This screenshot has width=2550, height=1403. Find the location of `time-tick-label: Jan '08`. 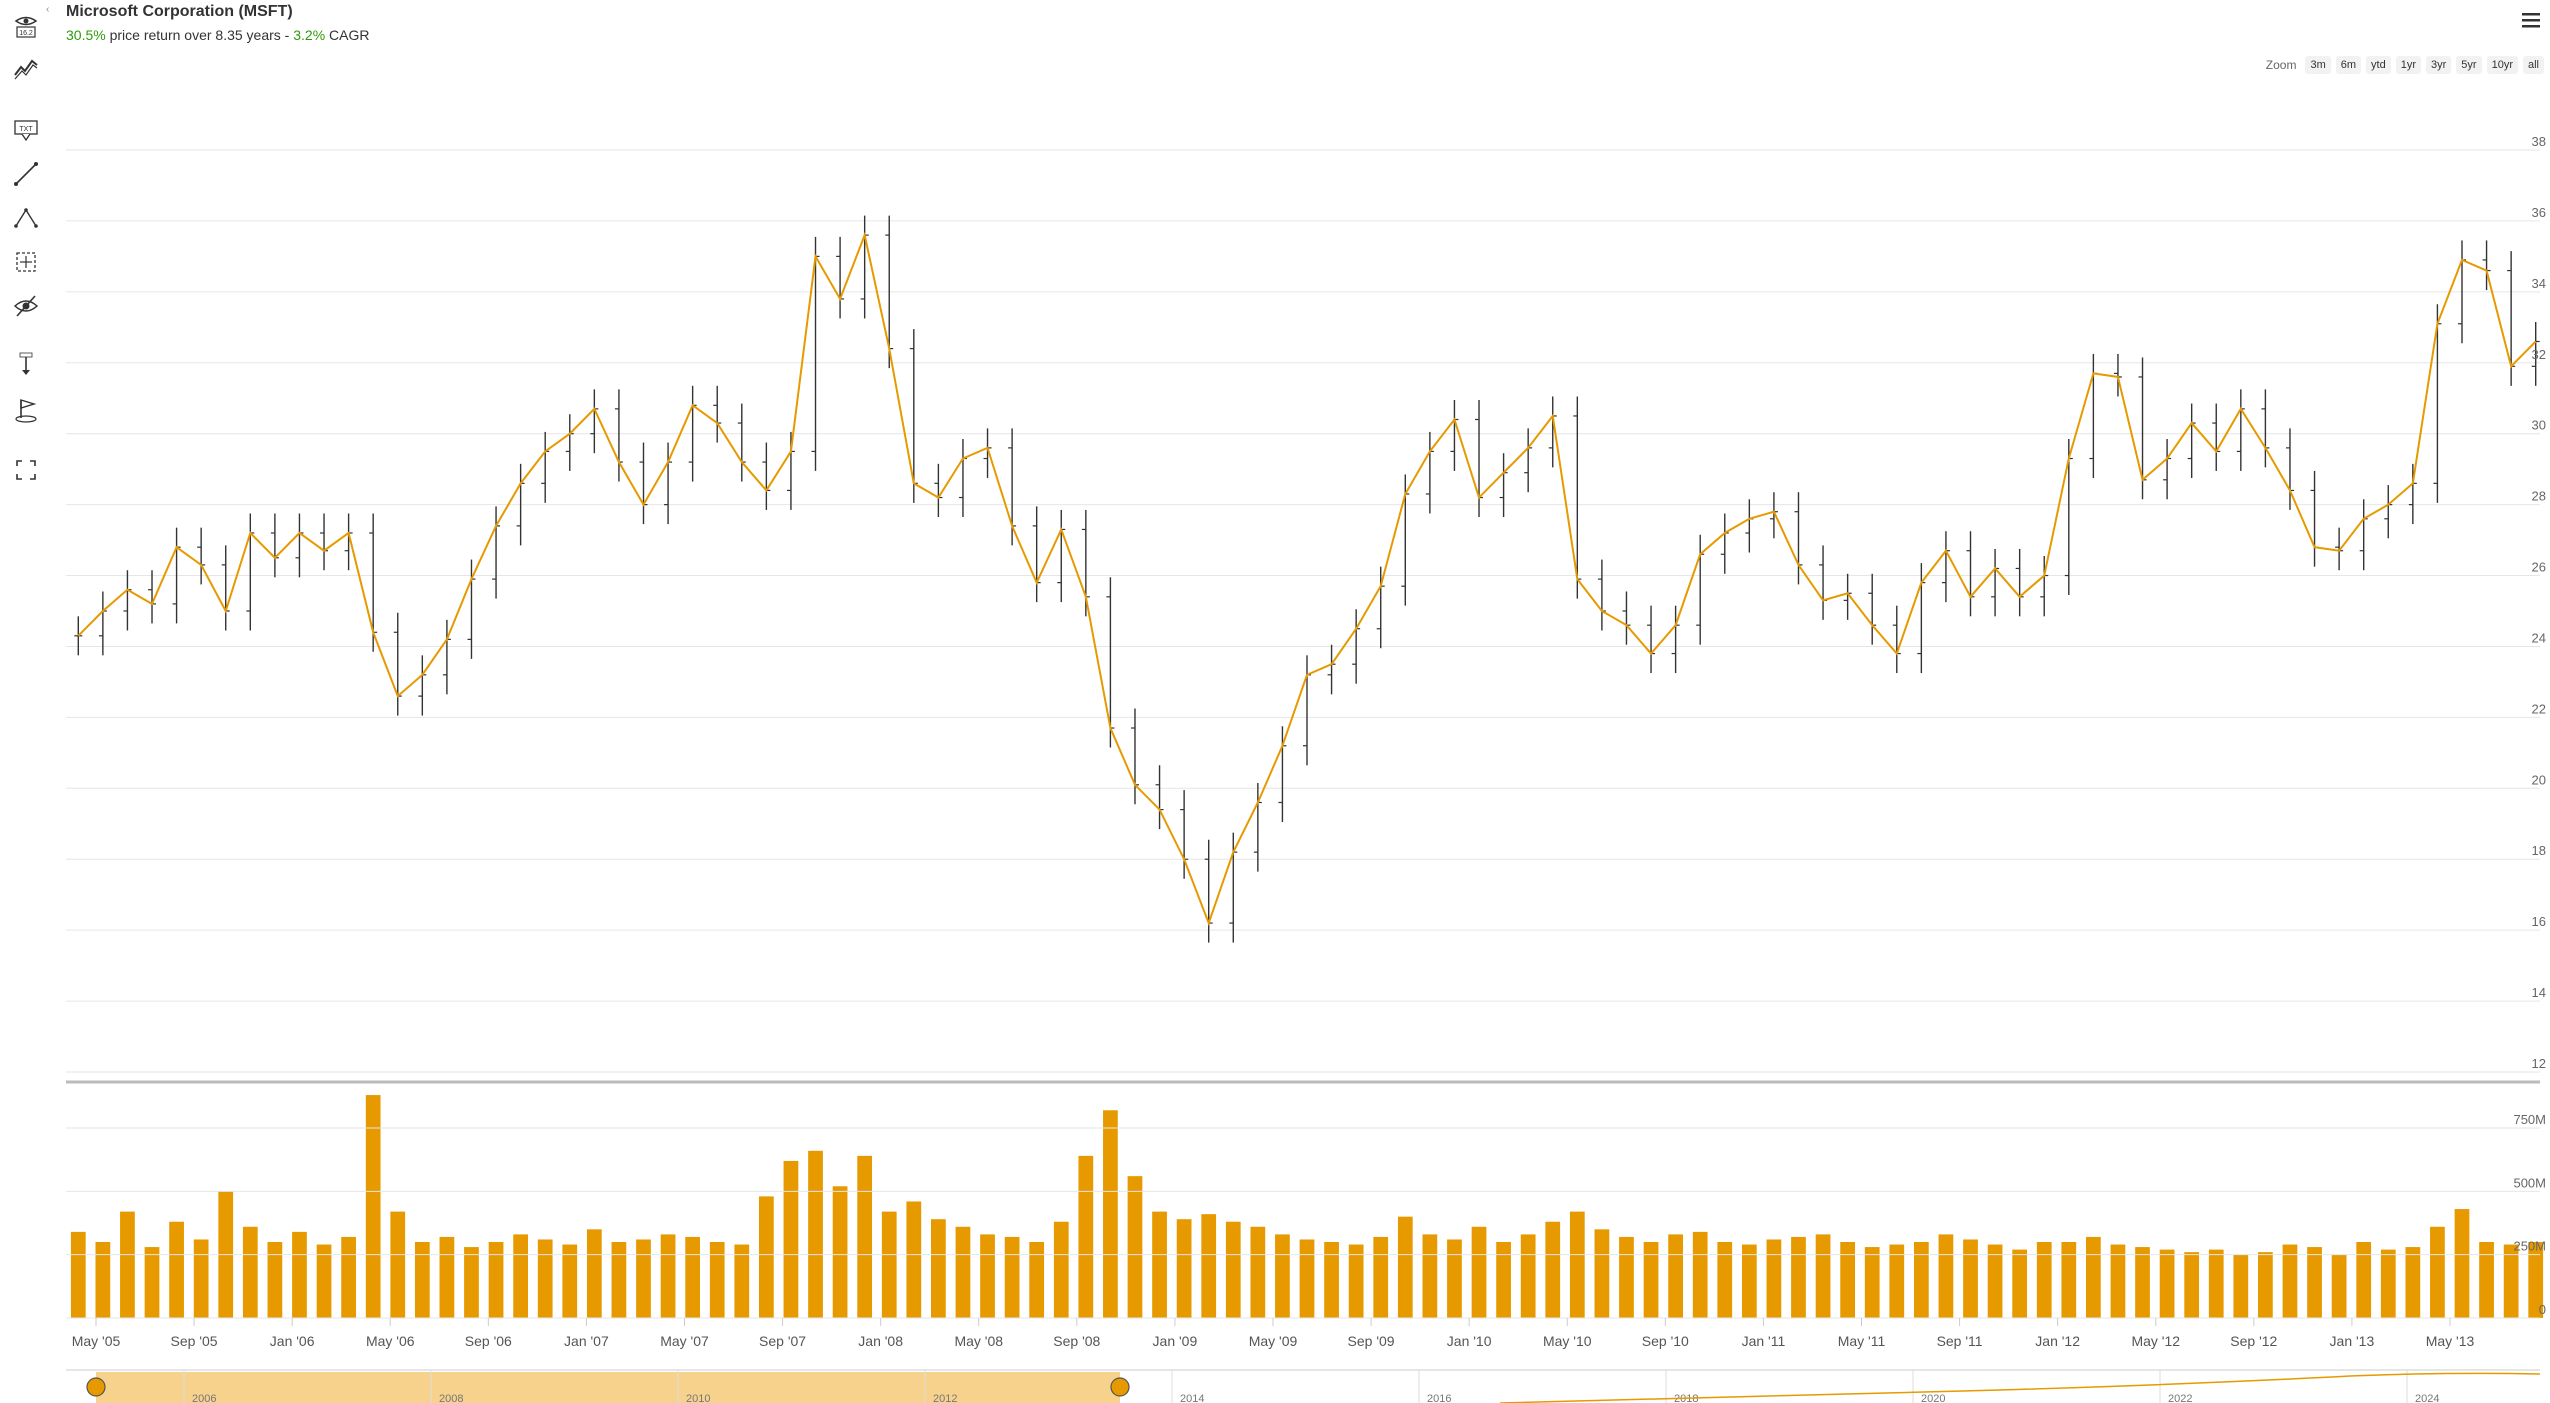

time-tick-label: Jan '08 is located at coordinates (880, 1341).